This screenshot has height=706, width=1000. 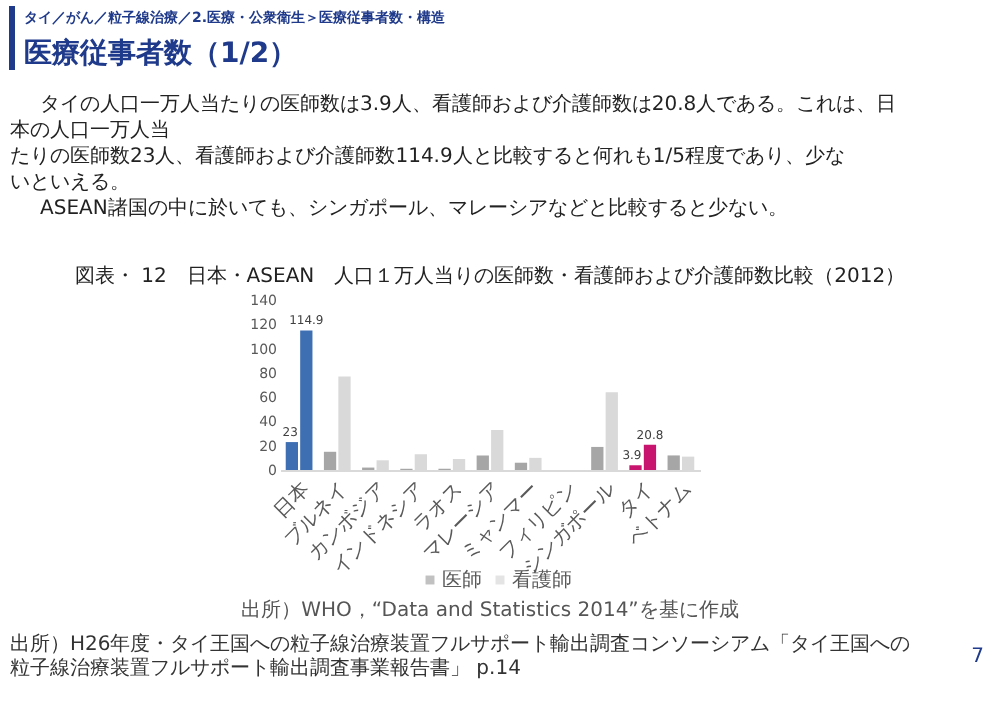 I want to click on text: 医療従事者数（1/2）, so click(x=161, y=53).